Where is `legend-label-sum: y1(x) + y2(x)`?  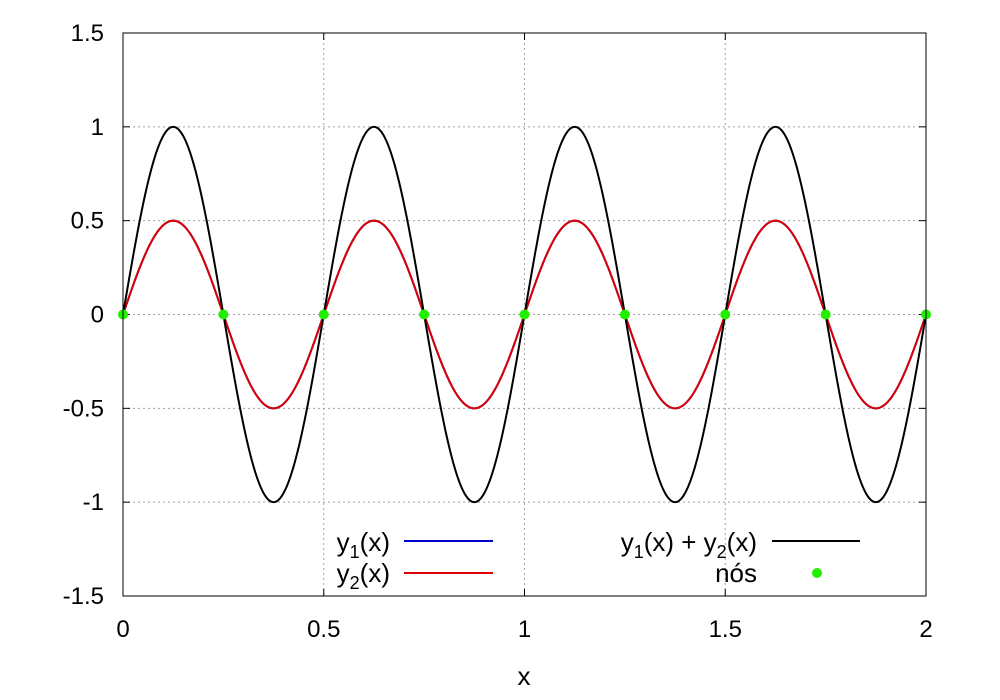 legend-label-sum: y1(x) + y2(x) is located at coordinates (689, 544).